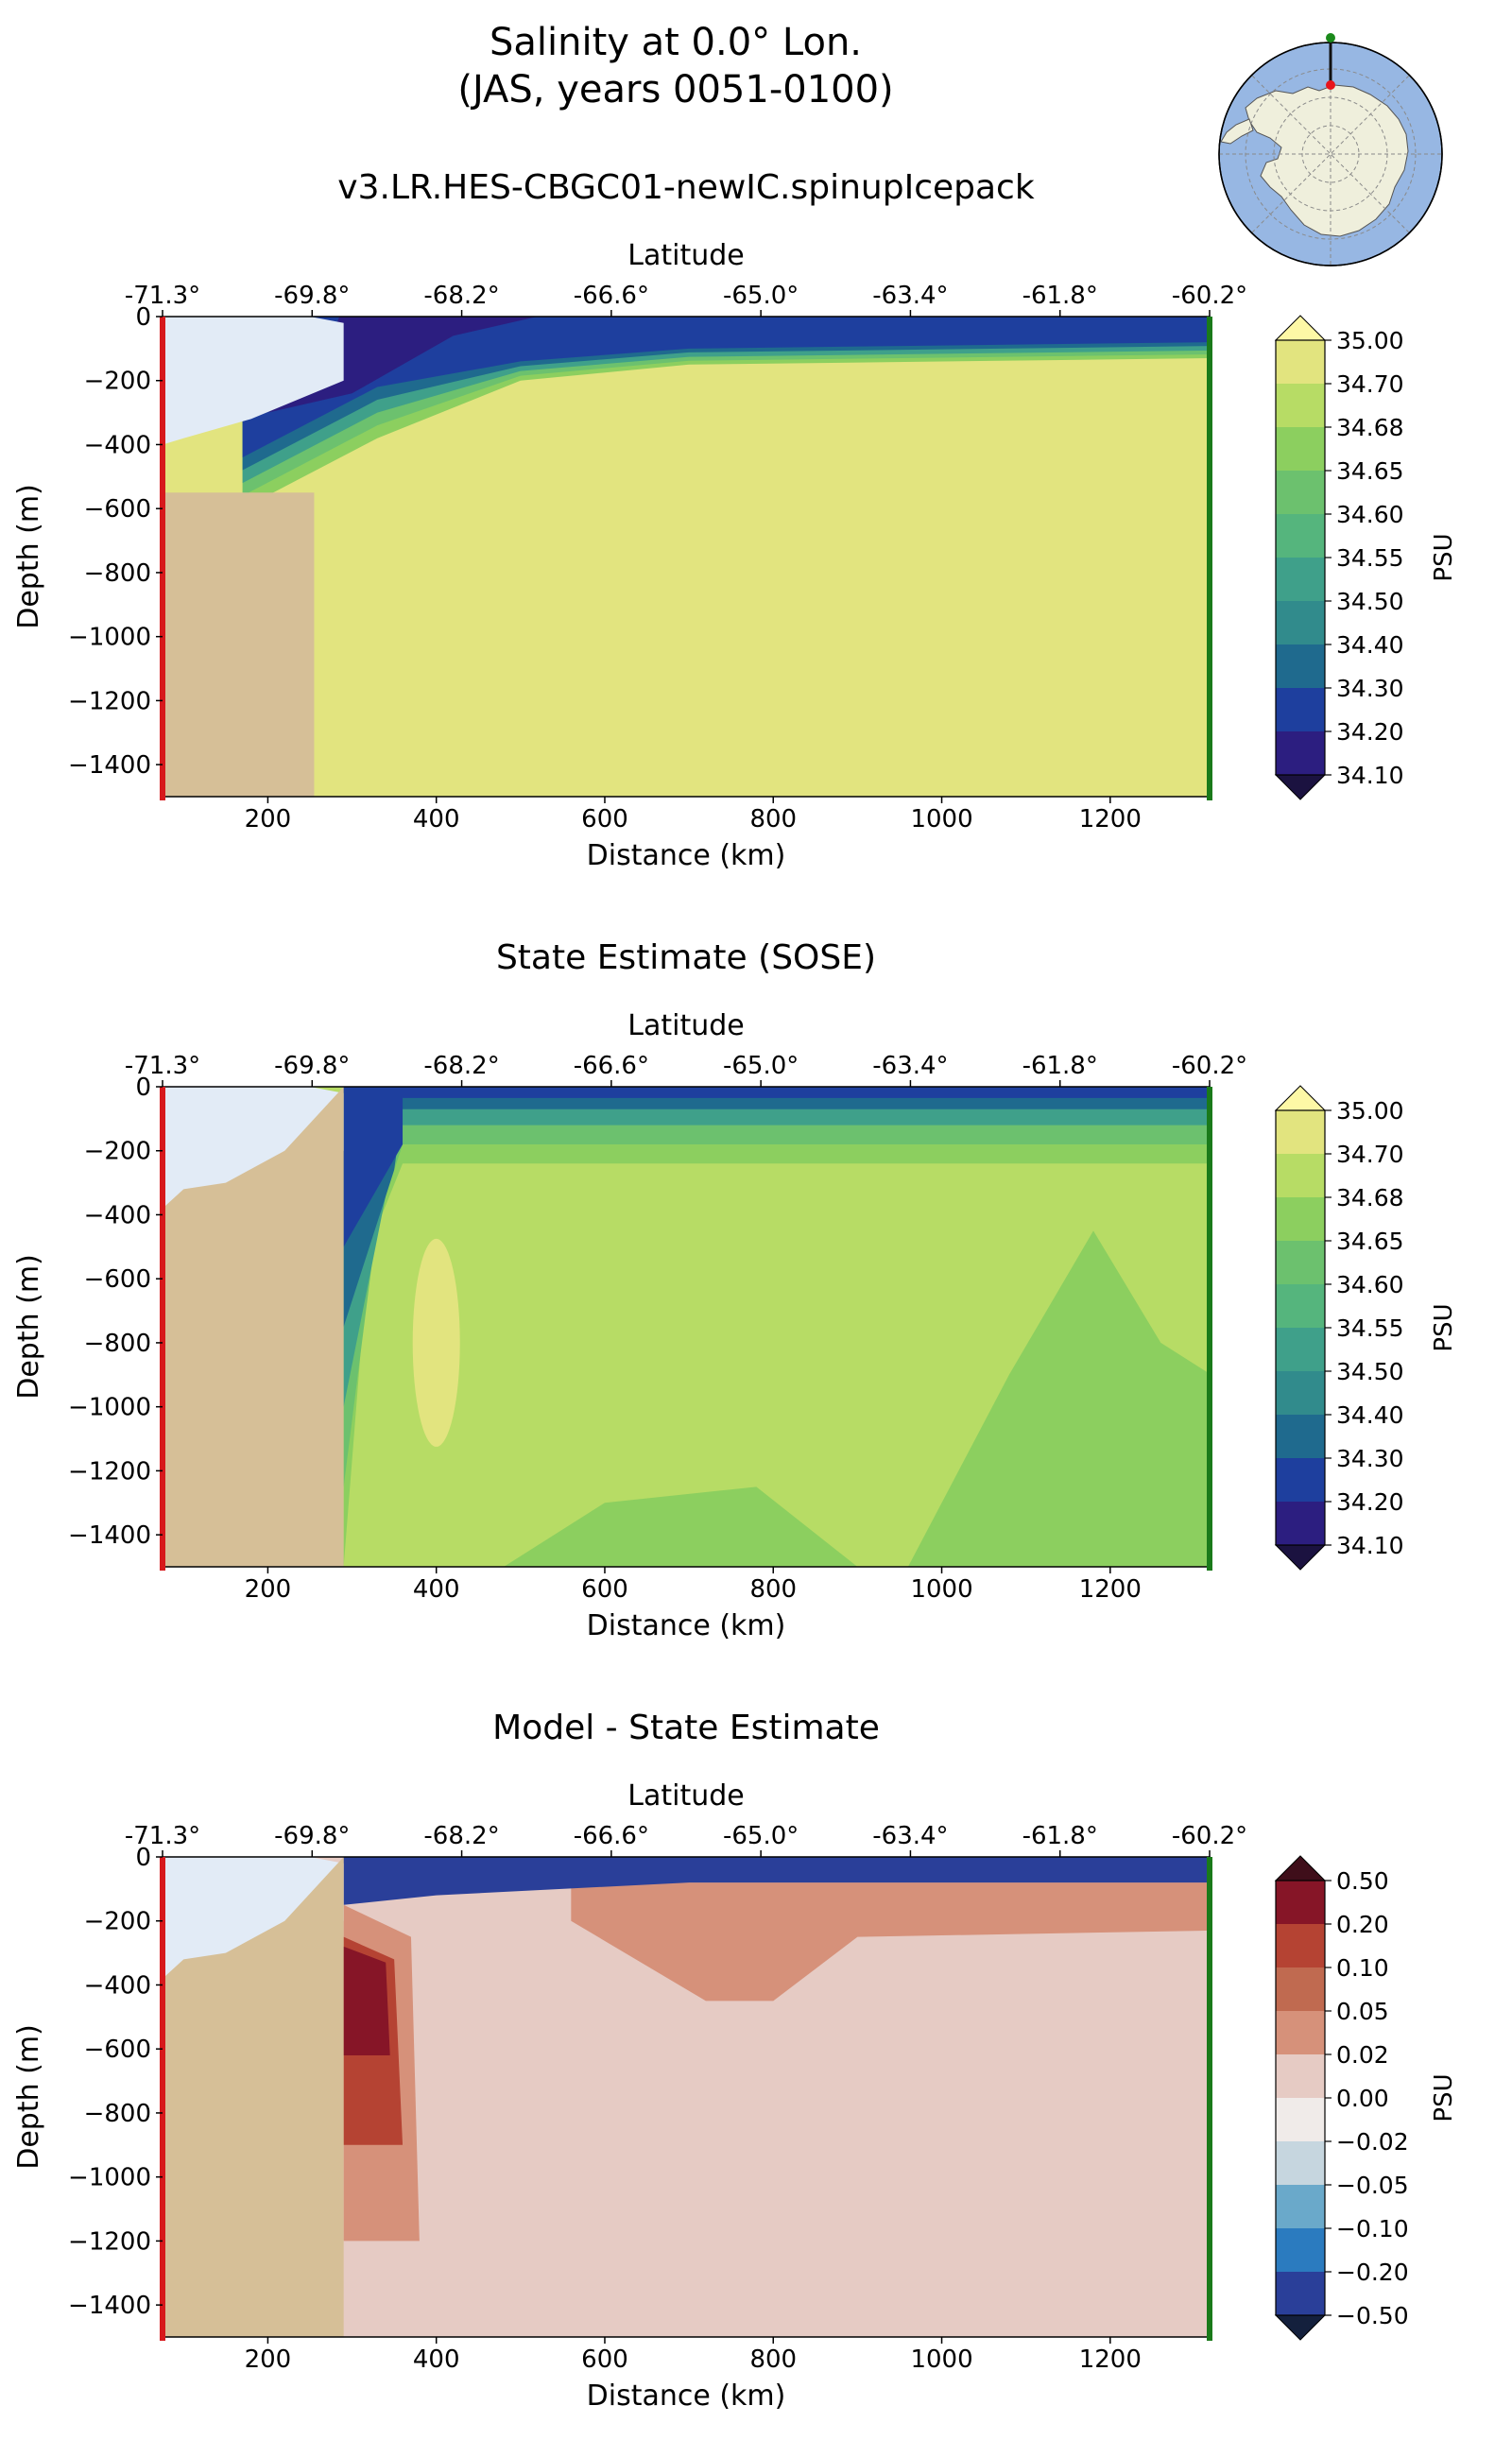 This screenshot has width=1512, height=2457. I want to click on y-tick-label: −1400, so click(109, 1535).